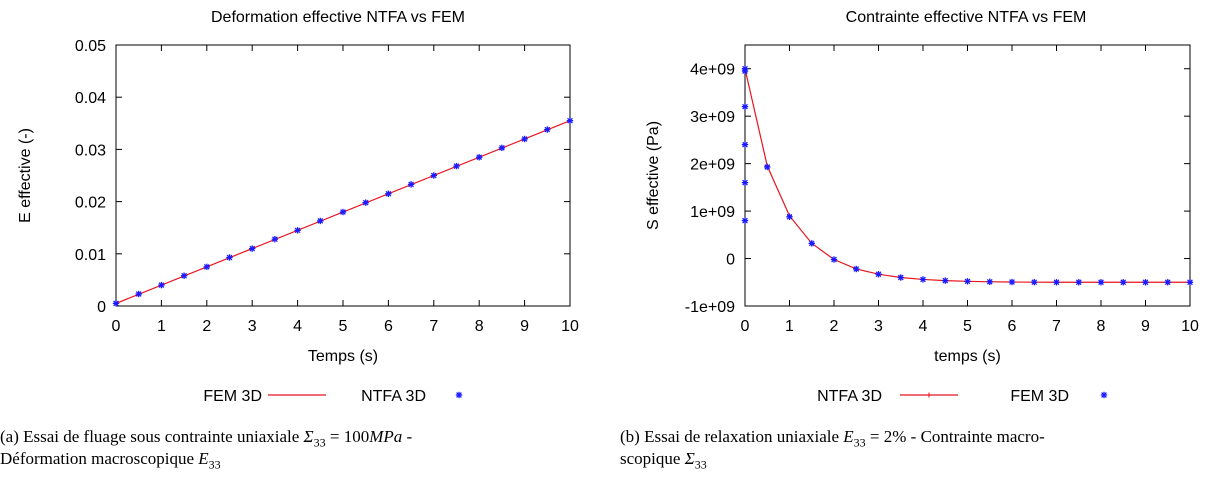  What do you see at coordinates (433, 326) in the screenshot?
I see `charta-xtick-label: 7` at bounding box center [433, 326].